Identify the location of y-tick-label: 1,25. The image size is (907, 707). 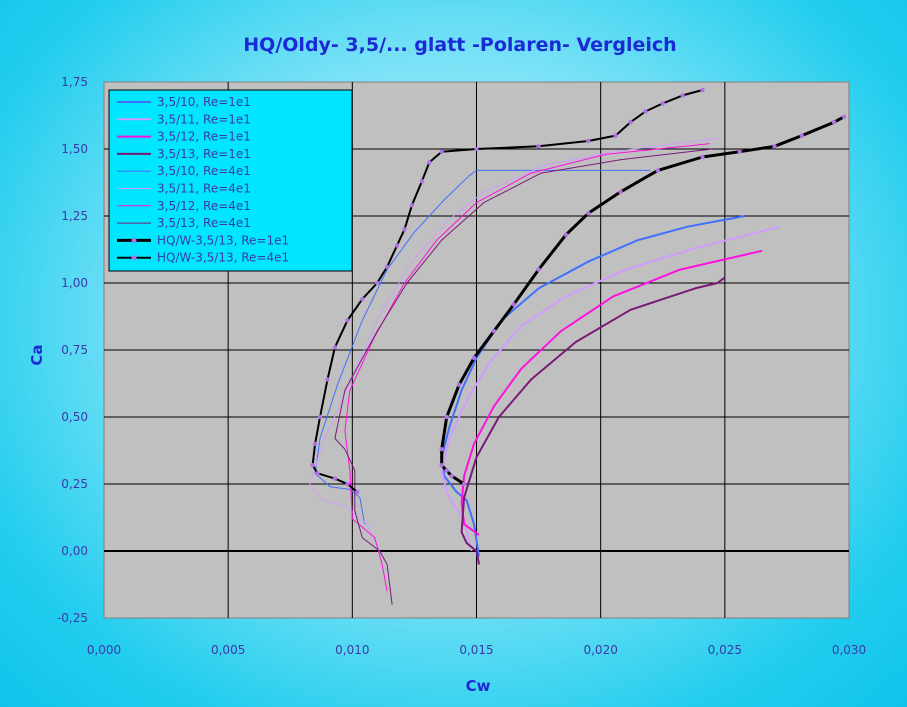
(74, 216).